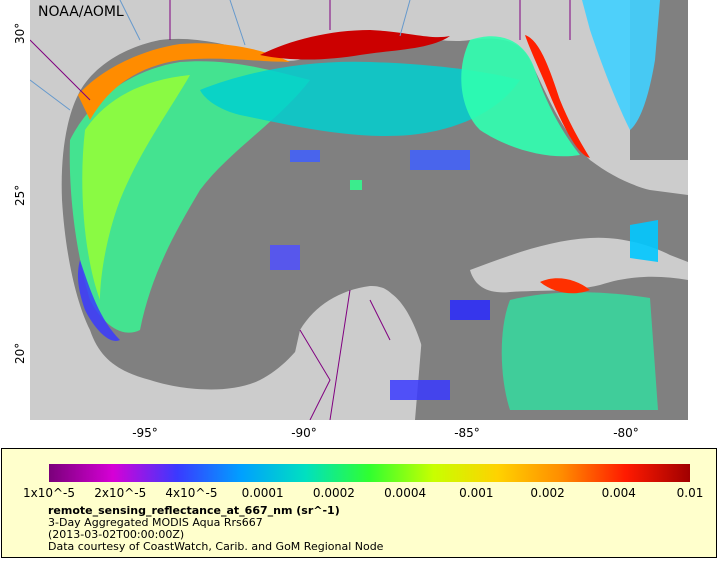 Image resolution: width=720 pixels, height=561 pixels. What do you see at coordinates (20, 195) in the screenshot?
I see `lat-label-25: 25°` at bounding box center [20, 195].